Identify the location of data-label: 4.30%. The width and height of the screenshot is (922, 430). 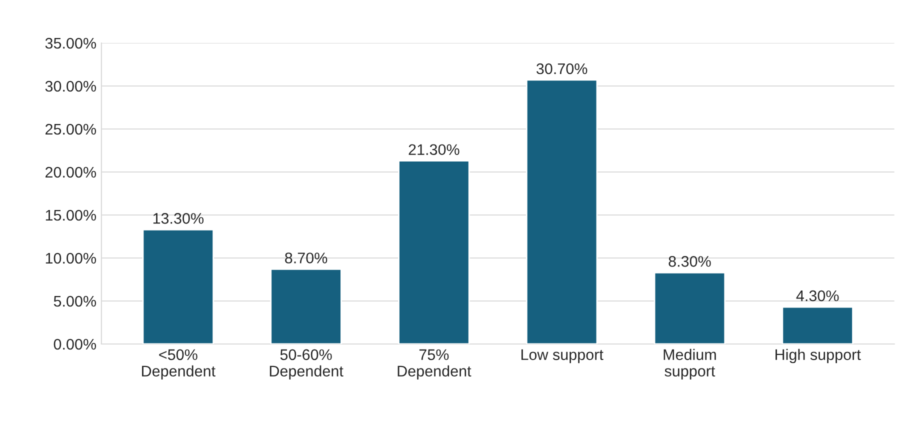
(817, 296).